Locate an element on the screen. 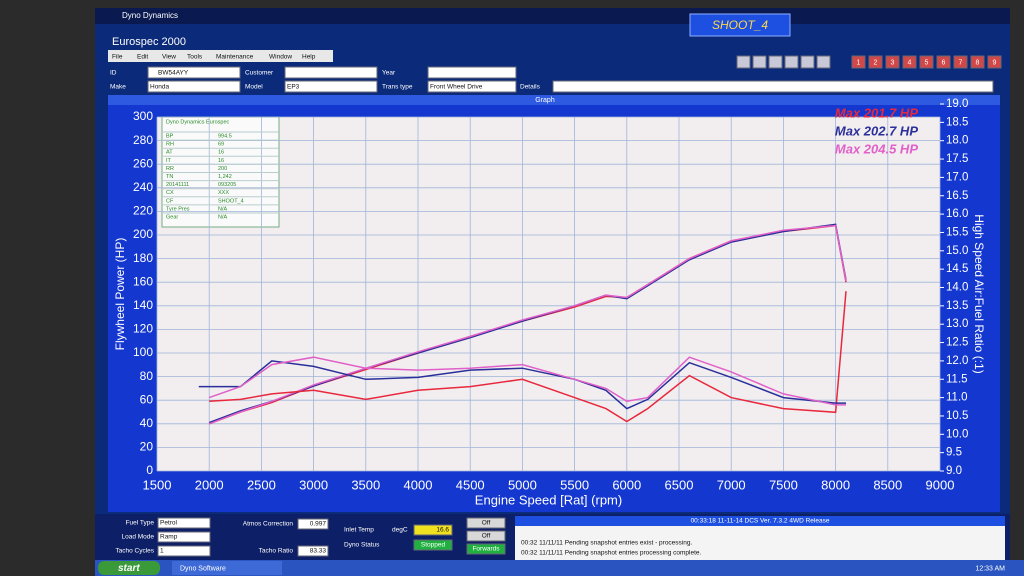 This screenshot has height=576, width=1024. info-key: TN is located at coordinates (169, 177).